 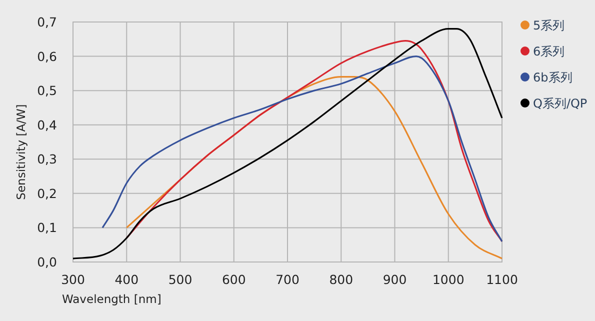 I want to click on x-tick-label: 600, so click(x=234, y=279).